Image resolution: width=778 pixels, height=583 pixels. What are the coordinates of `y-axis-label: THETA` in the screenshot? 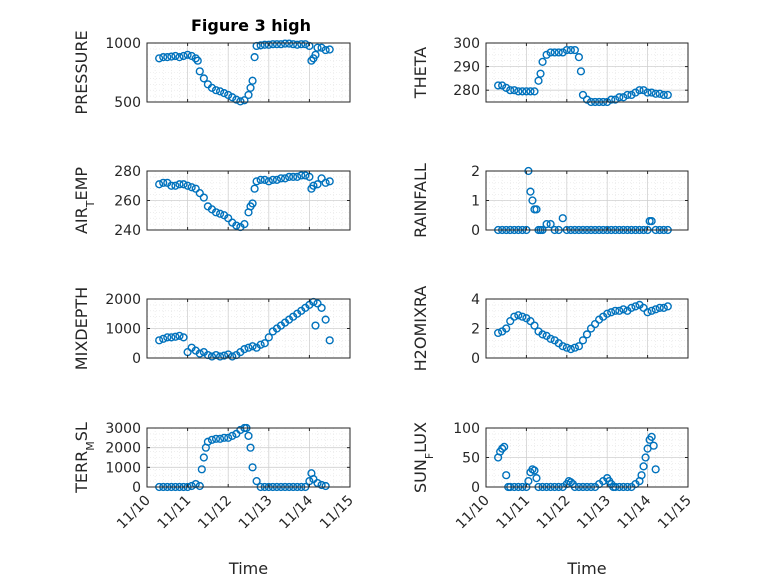 It's located at (420, 73).